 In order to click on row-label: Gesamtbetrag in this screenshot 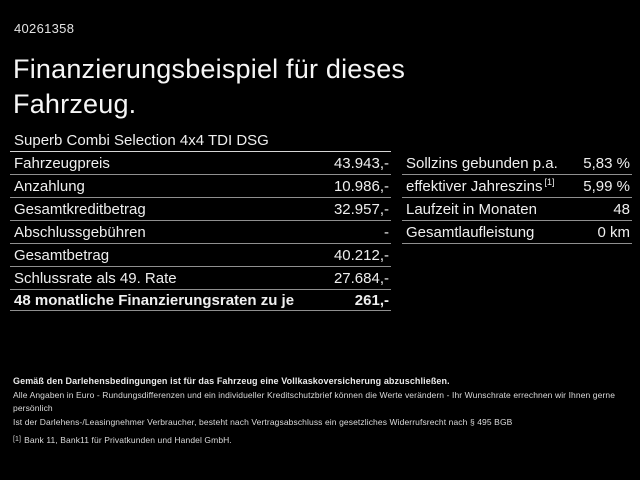, I will do `click(62, 255)`.